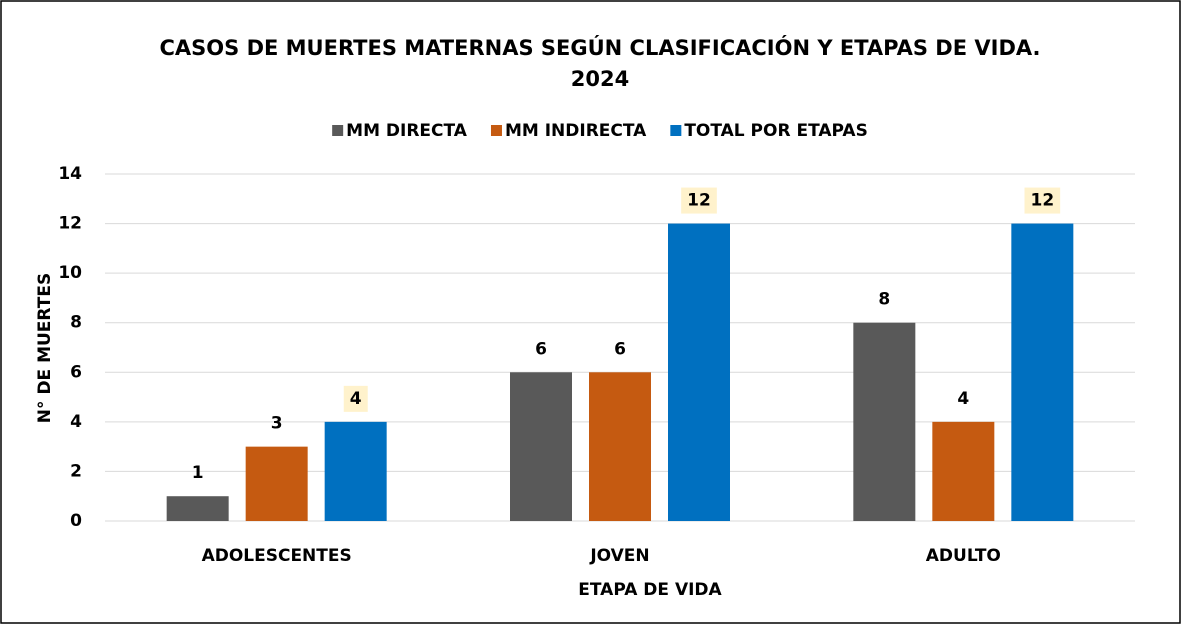 This screenshot has width=1181, height=624. What do you see at coordinates (76, 372) in the screenshot?
I see `y-tick-label: 6` at bounding box center [76, 372].